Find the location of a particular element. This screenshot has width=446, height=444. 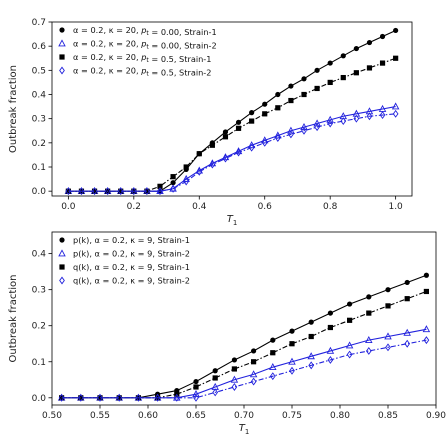

x-tick-label: 0.80 is located at coordinates (340, 416).